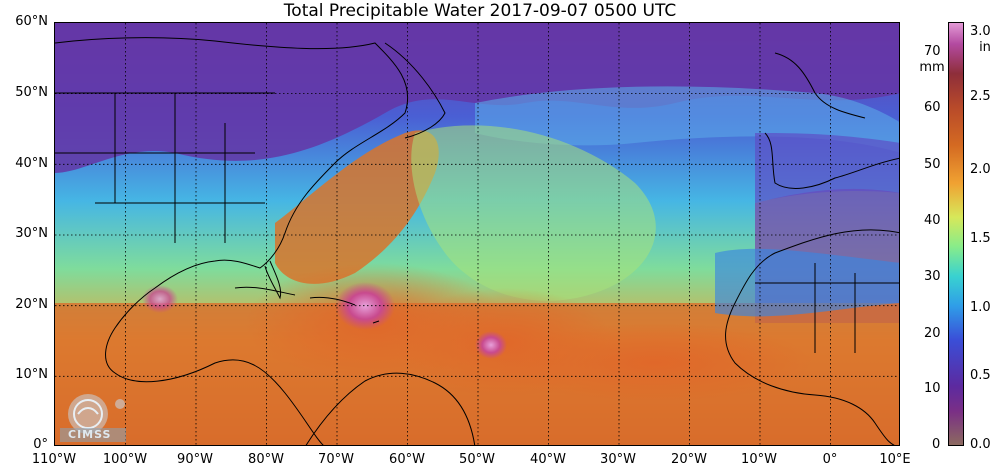 The image size is (1000, 470). Describe the element at coordinates (985, 47) in the screenshot. I see `colorbar-in-unit: in` at that location.